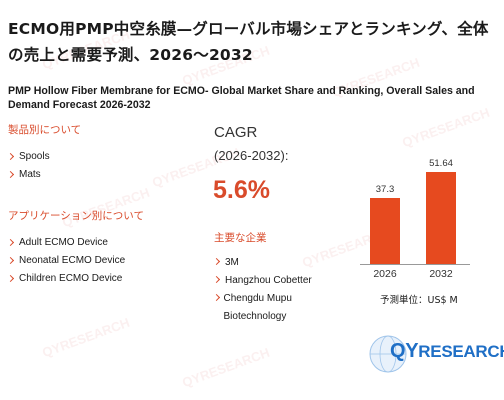 Image resolution: width=504 pixels, height=400 pixels. I want to click on application-section-heading: アプリケーション別について, so click(76, 216).